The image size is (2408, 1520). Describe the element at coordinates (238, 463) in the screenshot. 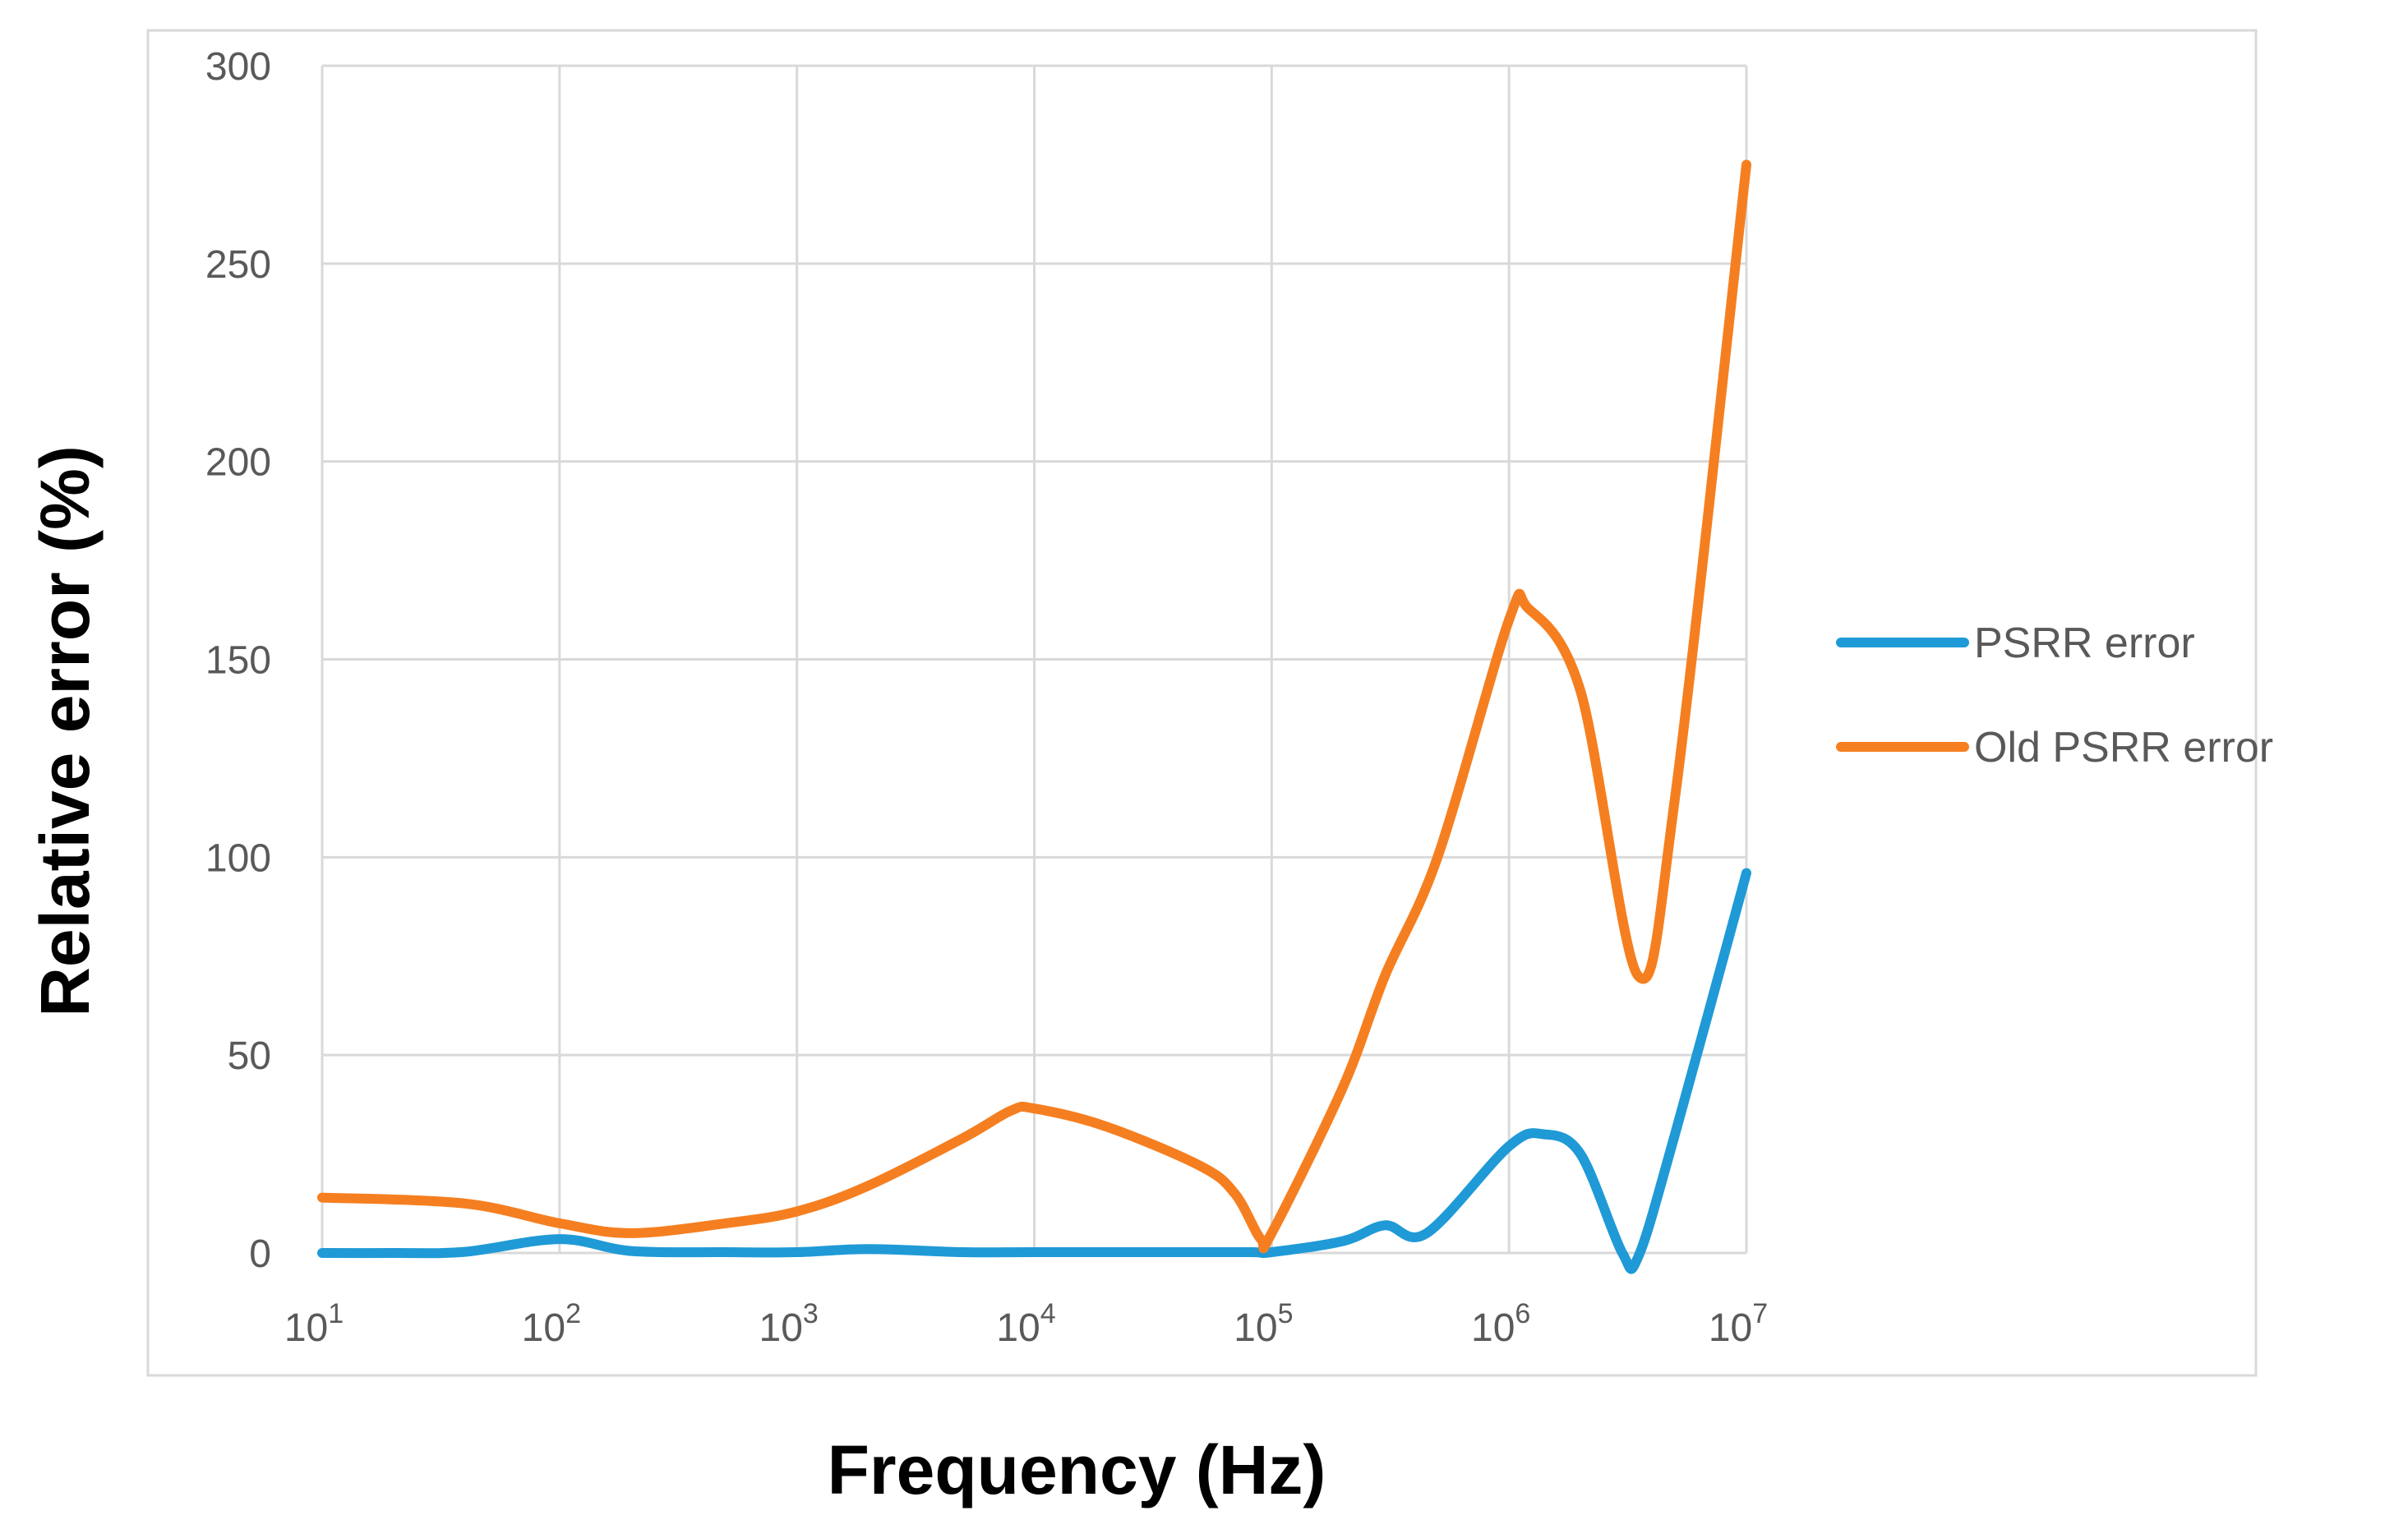

I see `y-tick-label-4: 200` at that location.